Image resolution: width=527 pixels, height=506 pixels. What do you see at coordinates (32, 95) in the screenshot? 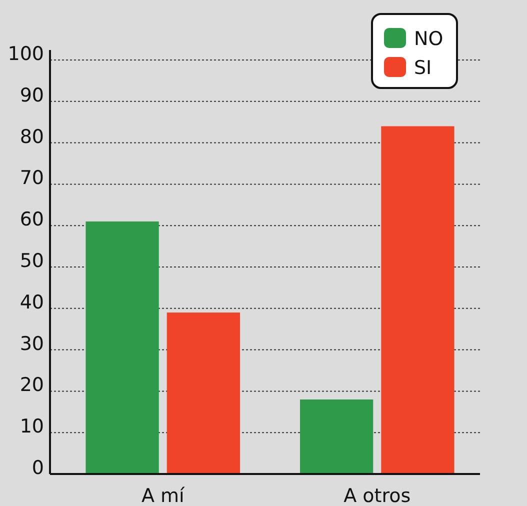
I see `y-tick-label: 90` at bounding box center [32, 95].